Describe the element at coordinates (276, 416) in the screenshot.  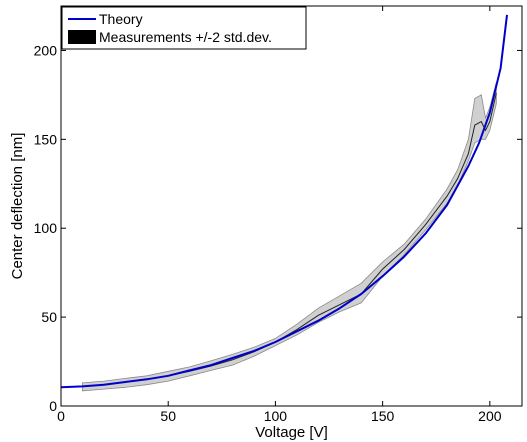
I see `x-tick-label: 100` at that location.